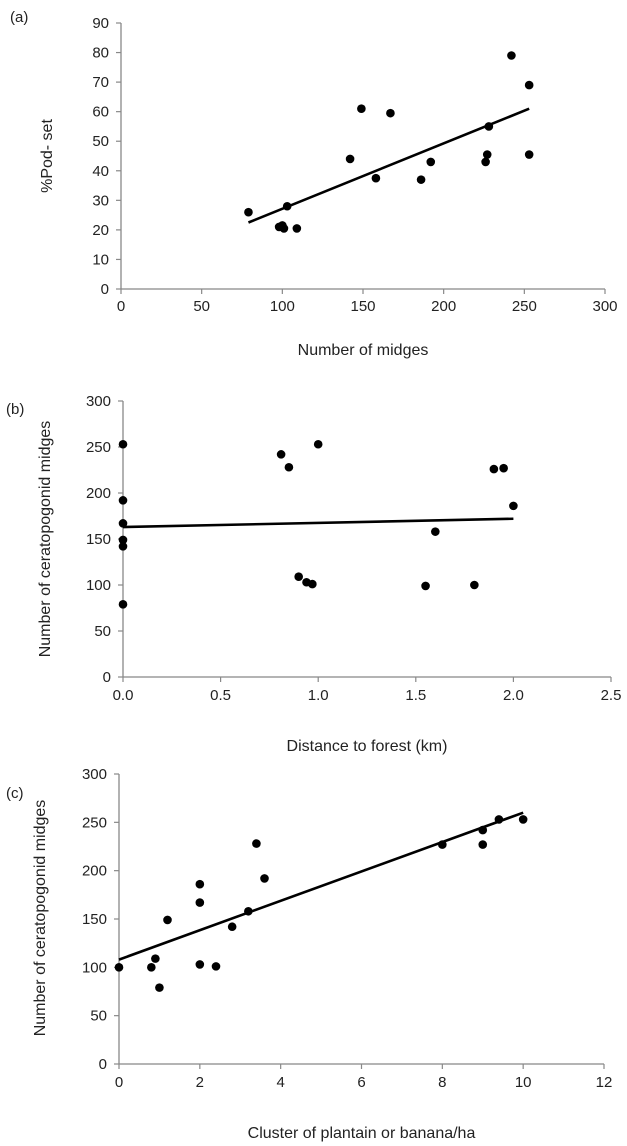 The height and width of the screenshot is (1146, 627). What do you see at coordinates (362, 1133) in the screenshot?
I see `x-axis-title: Cluster of plantain or banana/ha` at bounding box center [362, 1133].